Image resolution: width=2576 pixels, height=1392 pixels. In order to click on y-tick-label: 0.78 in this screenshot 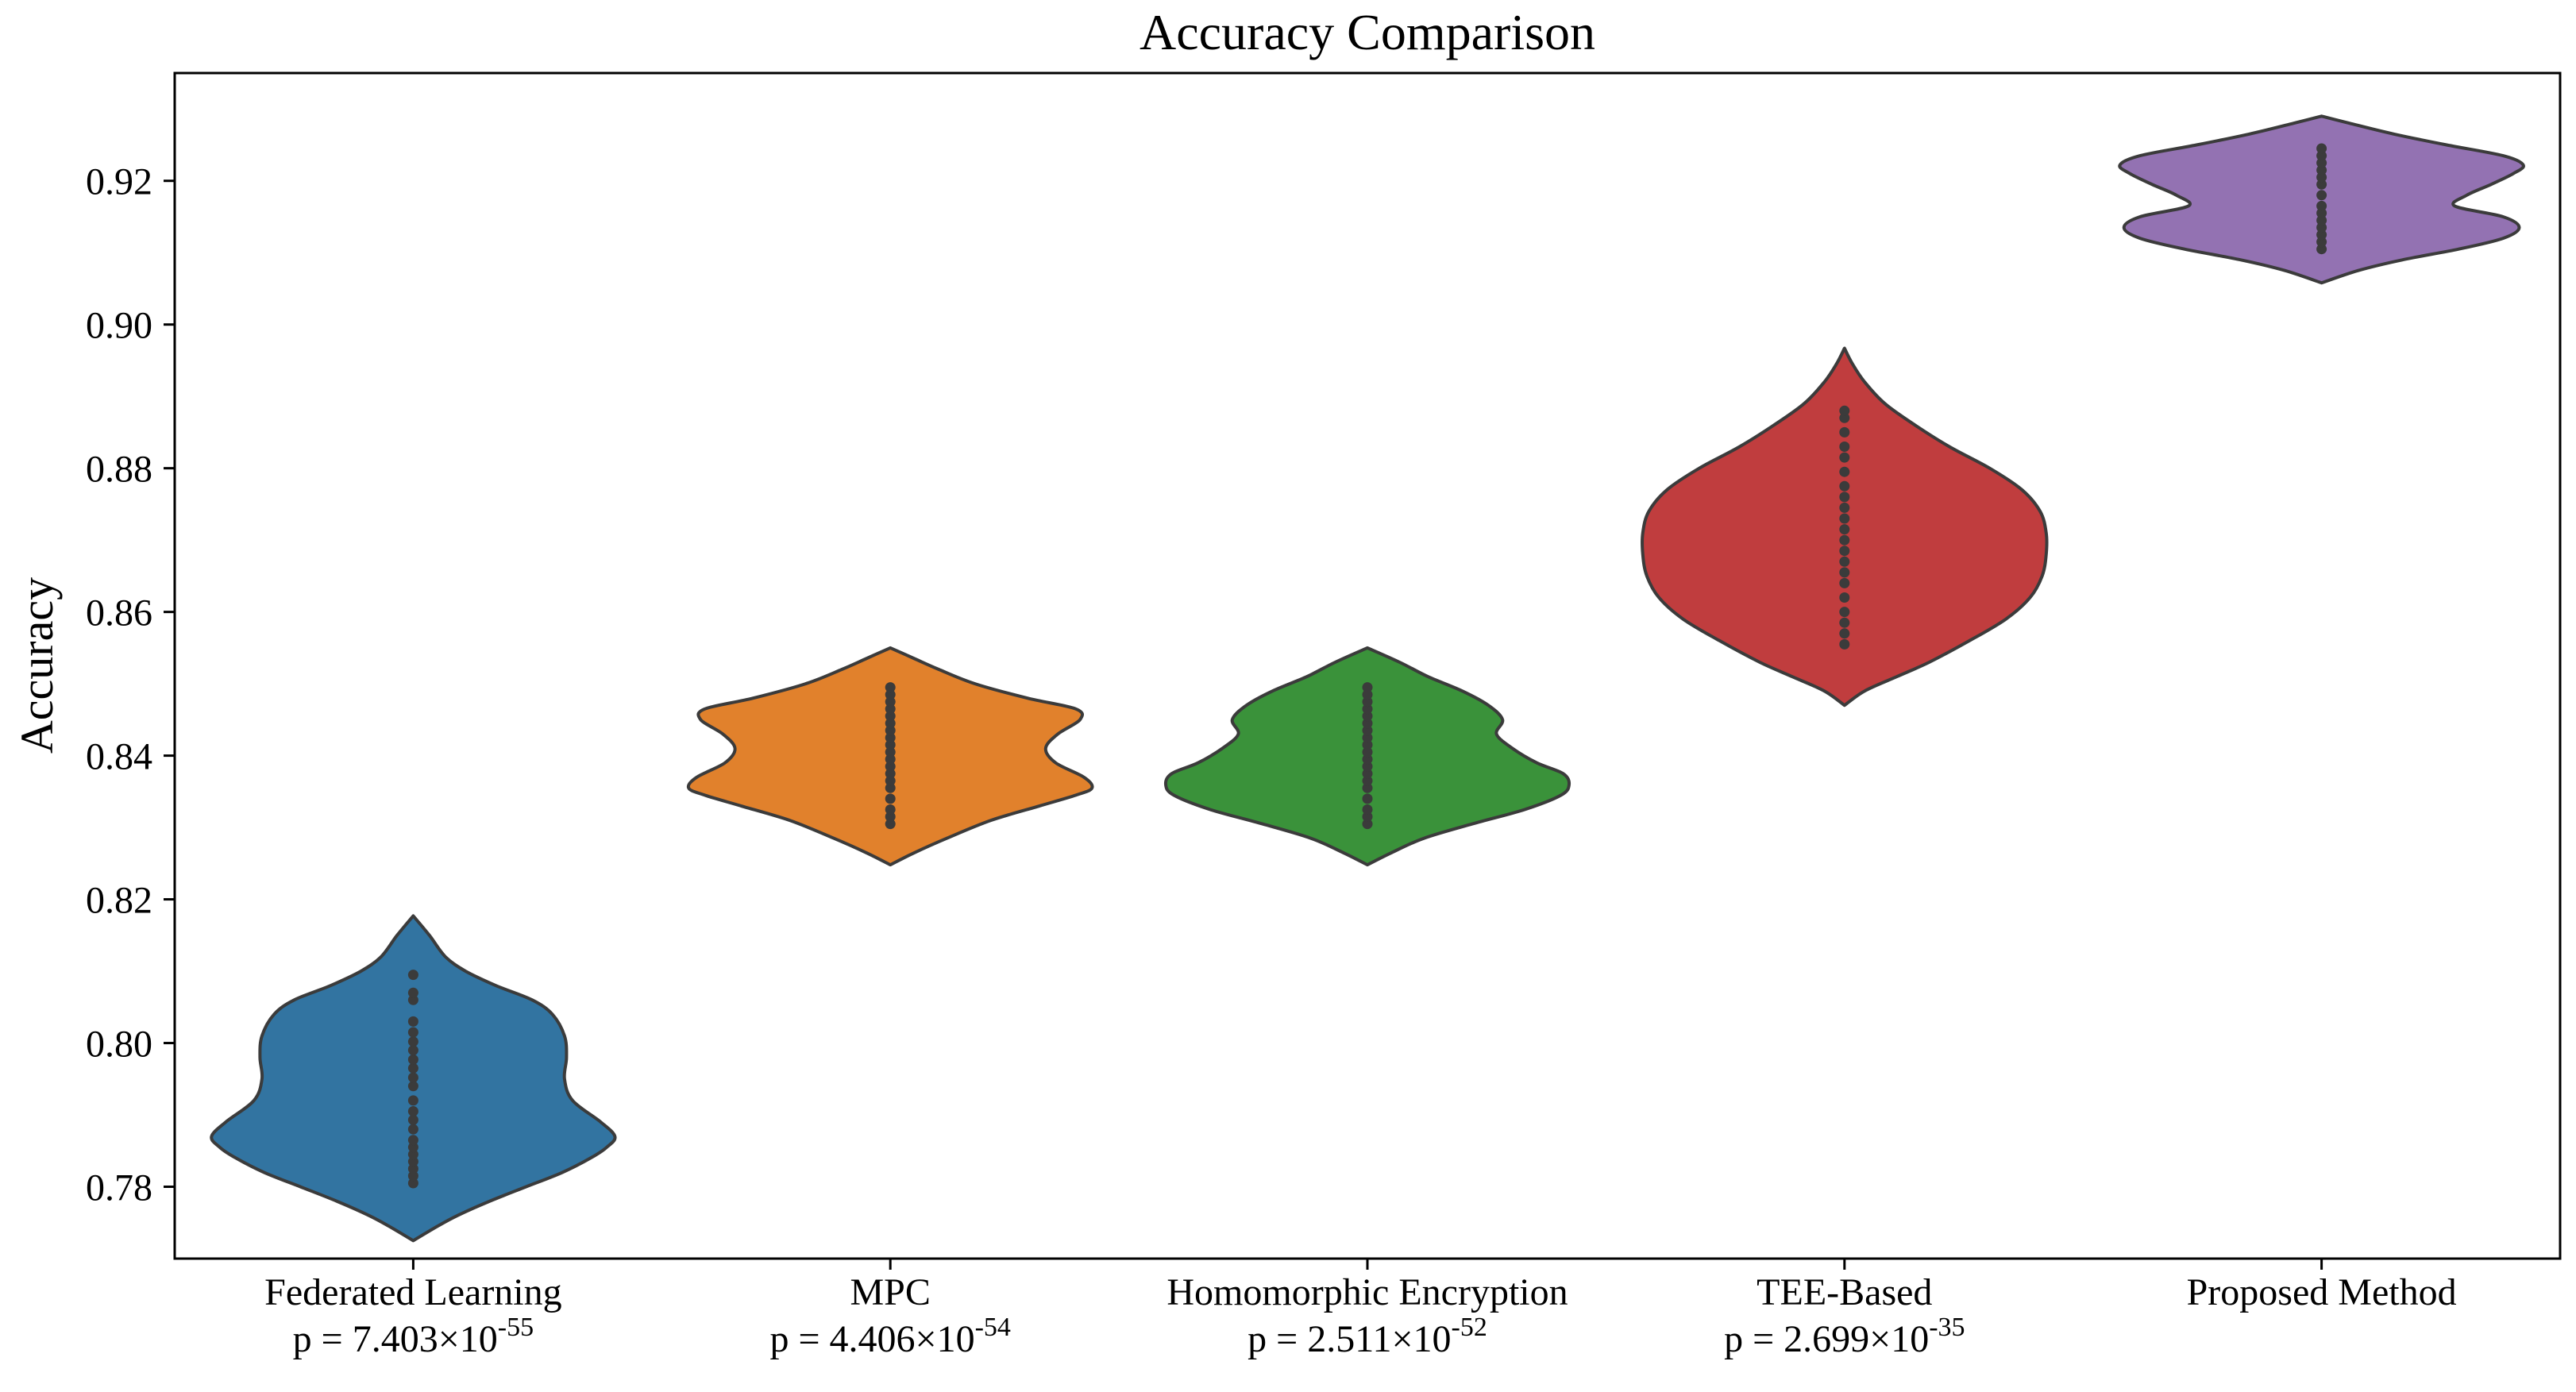, I will do `click(119, 1188)`.